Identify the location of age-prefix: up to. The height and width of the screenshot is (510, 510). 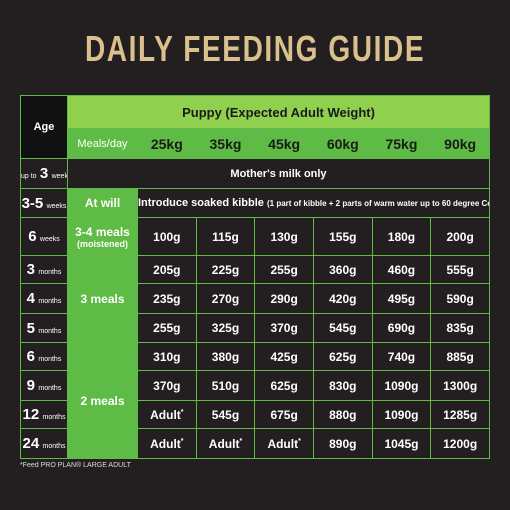
(29, 176).